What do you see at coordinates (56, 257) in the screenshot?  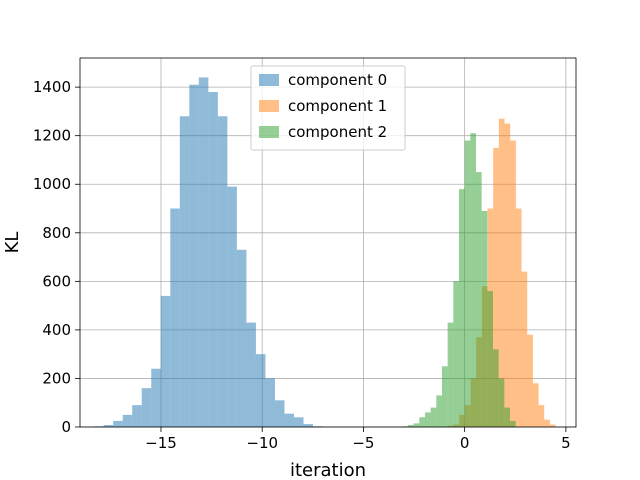 I see `y-axis-ticks: 0 200 400 600 800 1000 1200 1400` at bounding box center [56, 257].